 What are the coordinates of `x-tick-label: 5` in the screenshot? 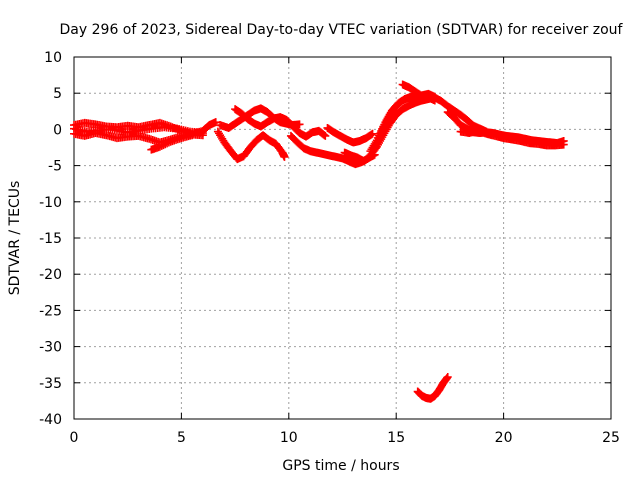 It's located at (181, 438).